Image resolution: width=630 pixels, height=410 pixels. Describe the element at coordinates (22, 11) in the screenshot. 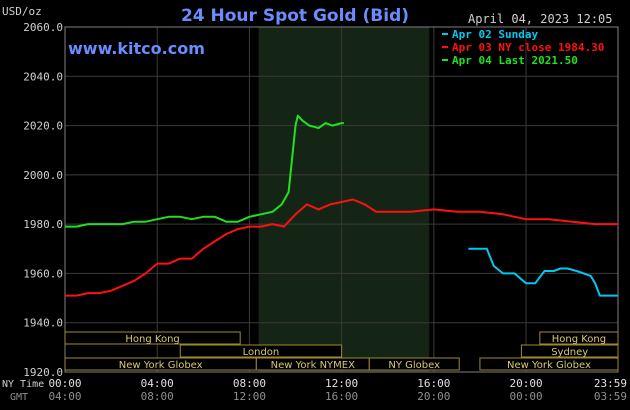

I see `y-axis-label: USD/oz` at that location.